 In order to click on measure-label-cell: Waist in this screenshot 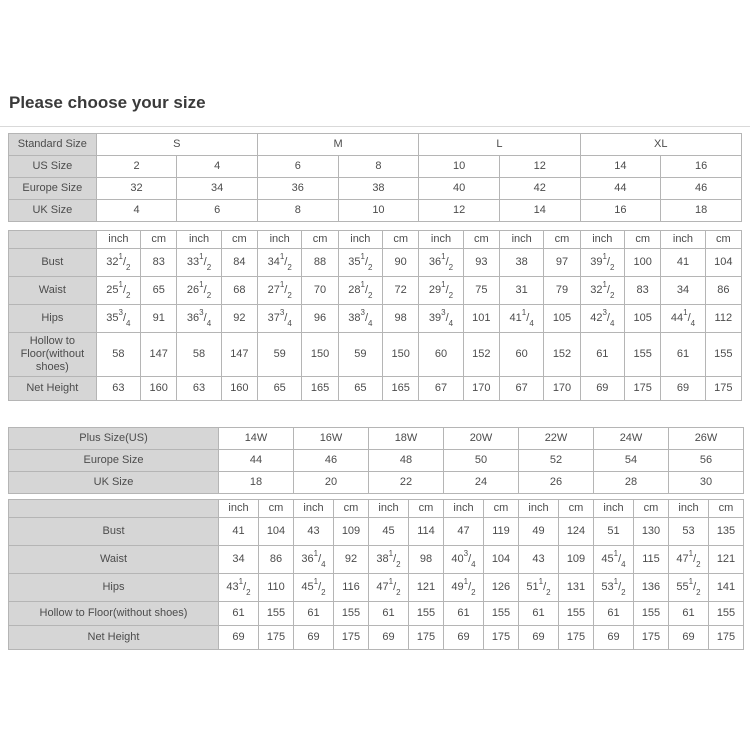, I will do `click(113, 559)`.